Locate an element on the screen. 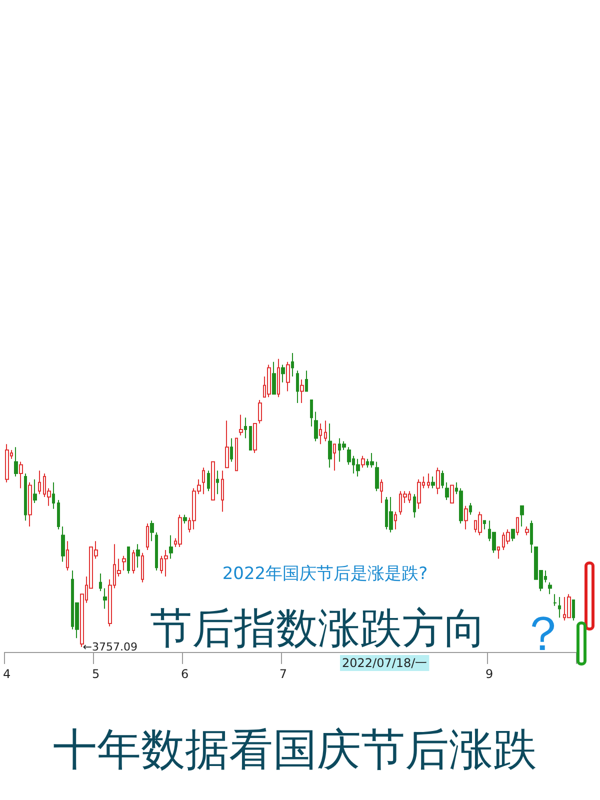 The image size is (600, 800). annotation: ？ is located at coordinates (543, 634).